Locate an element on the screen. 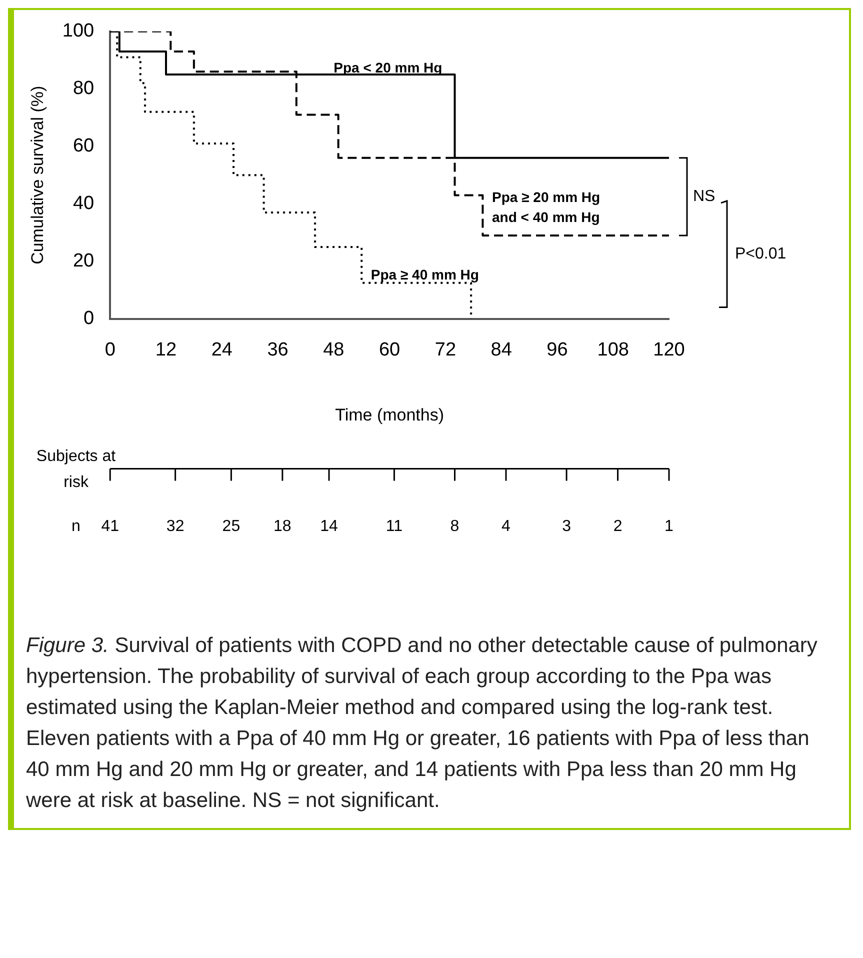 This screenshot has height=958, width=863. text: 2 is located at coordinates (617, 527).